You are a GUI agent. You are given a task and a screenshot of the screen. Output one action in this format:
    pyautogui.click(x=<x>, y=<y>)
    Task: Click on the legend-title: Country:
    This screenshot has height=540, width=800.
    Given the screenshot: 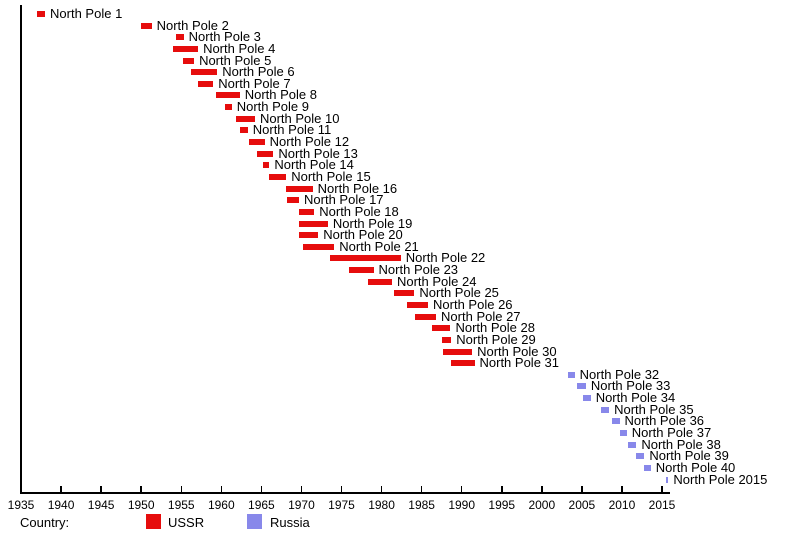 What is the action you would take?
    pyautogui.click(x=45, y=522)
    